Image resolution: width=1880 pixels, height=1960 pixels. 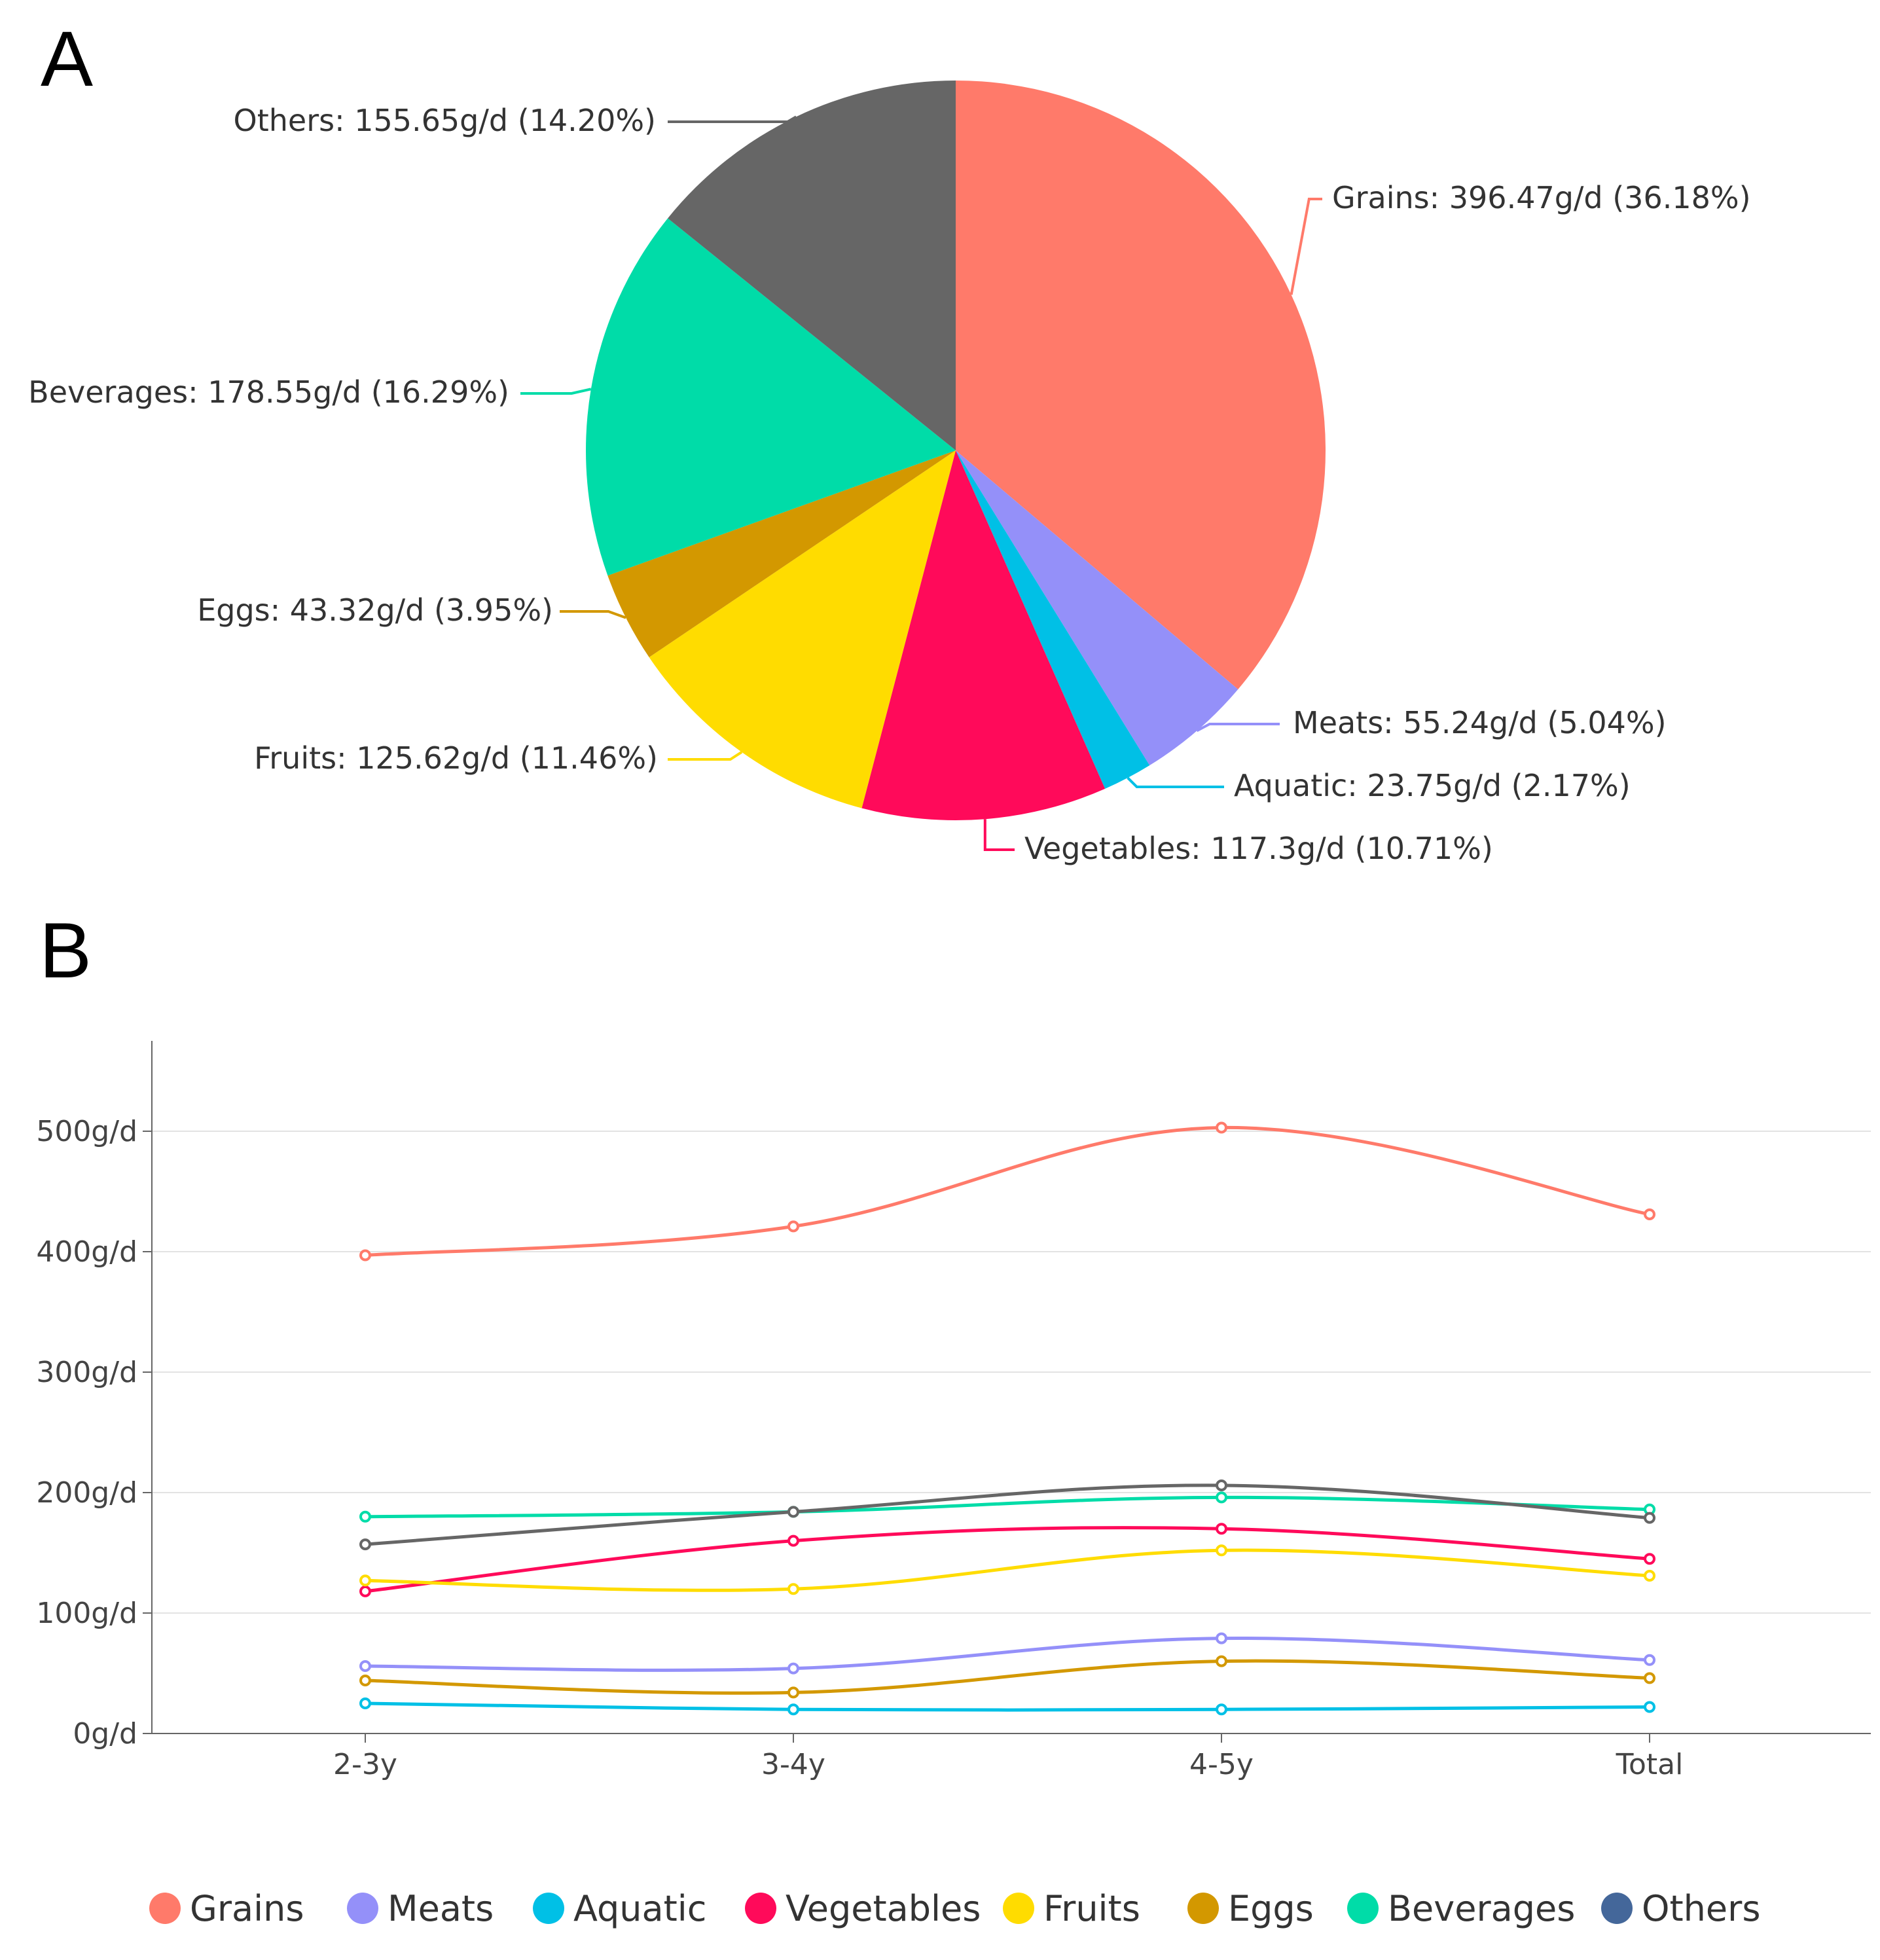 What do you see at coordinates (883, 1908) in the screenshot?
I see `legend-label-vegetables: Vegetables` at bounding box center [883, 1908].